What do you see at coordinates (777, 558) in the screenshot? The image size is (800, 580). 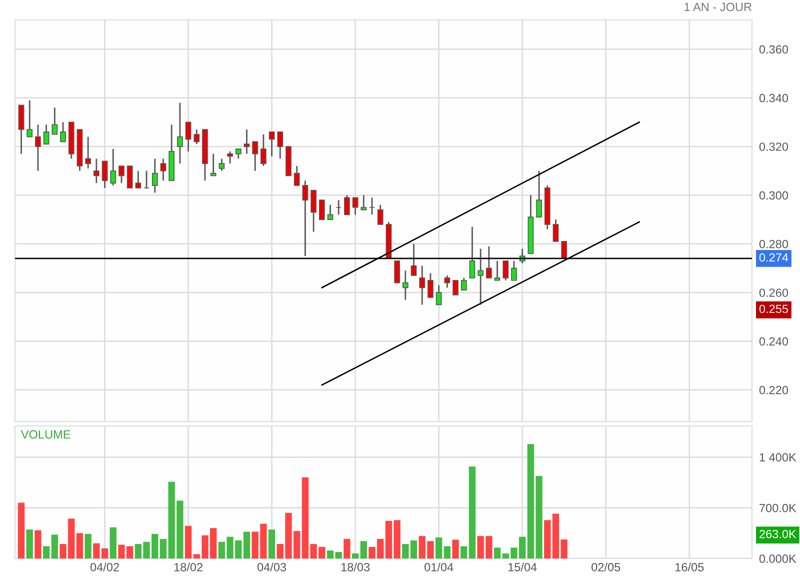 I see `y-tick-label: 0.000K` at bounding box center [777, 558].